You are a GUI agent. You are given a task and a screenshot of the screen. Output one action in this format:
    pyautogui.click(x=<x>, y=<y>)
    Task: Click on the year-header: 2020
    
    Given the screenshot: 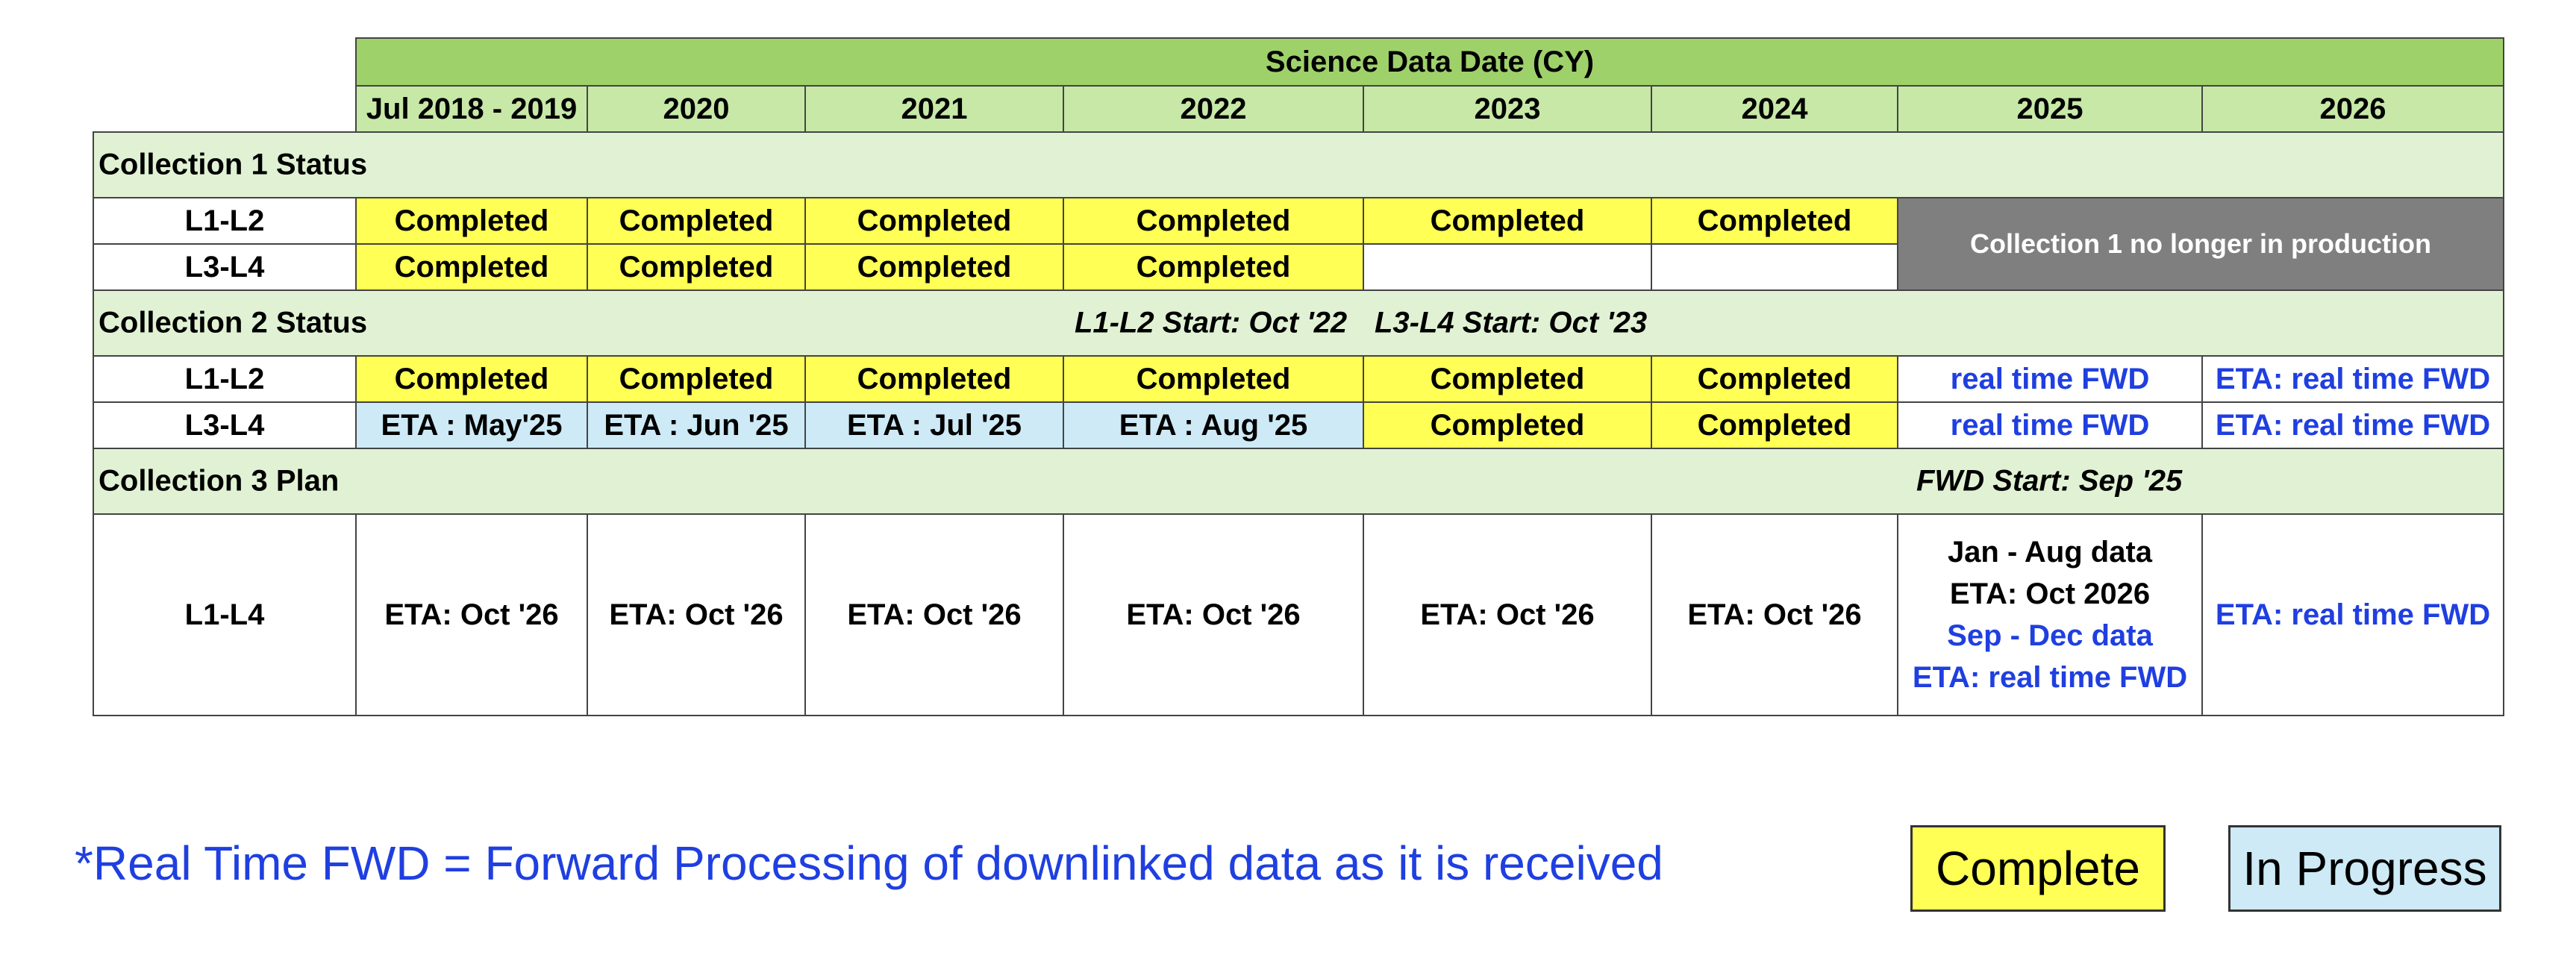 What is the action you would take?
    pyautogui.click(x=696, y=109)
    